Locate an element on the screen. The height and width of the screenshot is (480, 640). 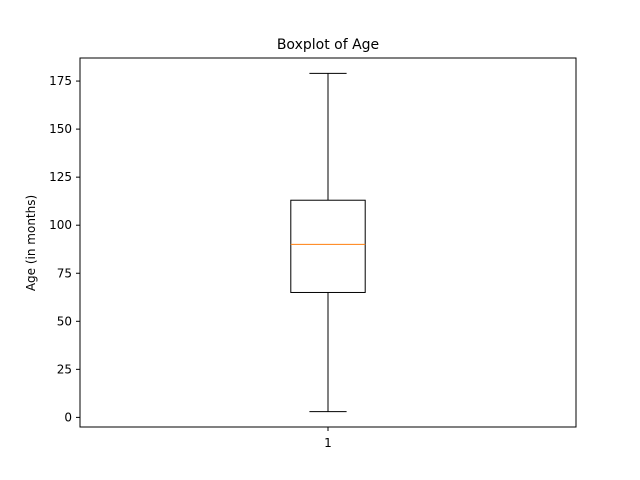
x-tick-label: 1 is located at coordinates (328, 443).